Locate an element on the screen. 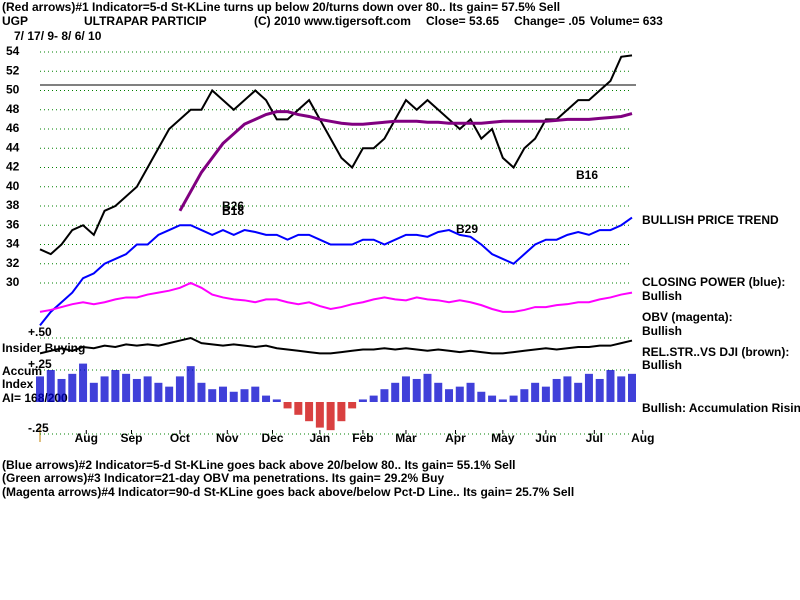 This screenshot has width=800, height=600. copyright: (C) 2010 www.tigersoft.com is located at coordinates (332, 21).